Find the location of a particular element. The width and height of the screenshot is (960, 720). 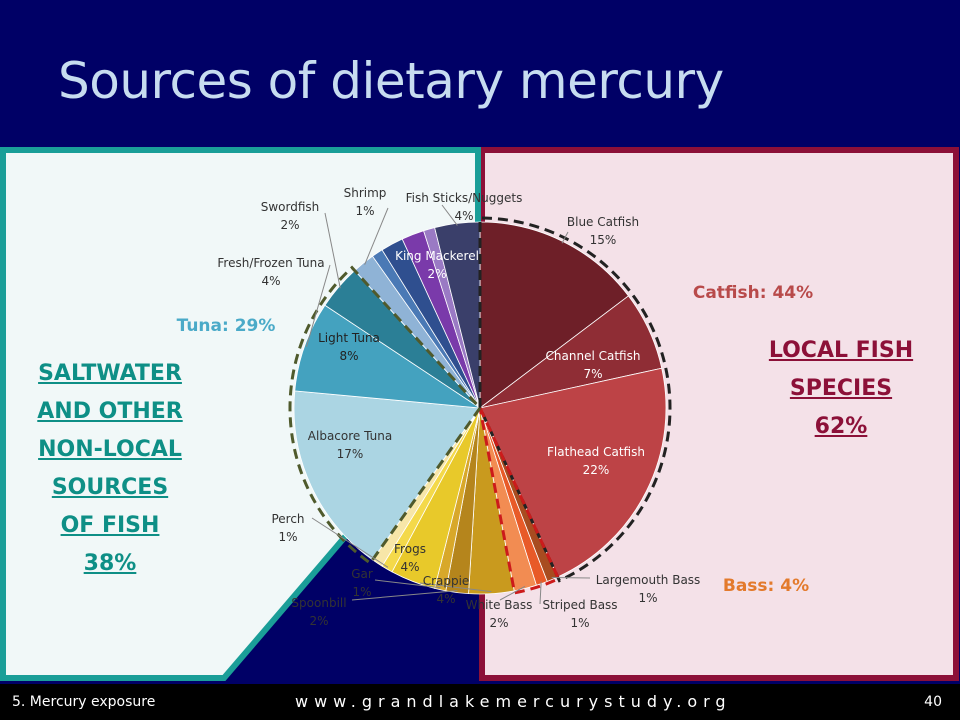

label-largemouth-bass: Largemouth Bass 1% is located at coordinates (648, 589).